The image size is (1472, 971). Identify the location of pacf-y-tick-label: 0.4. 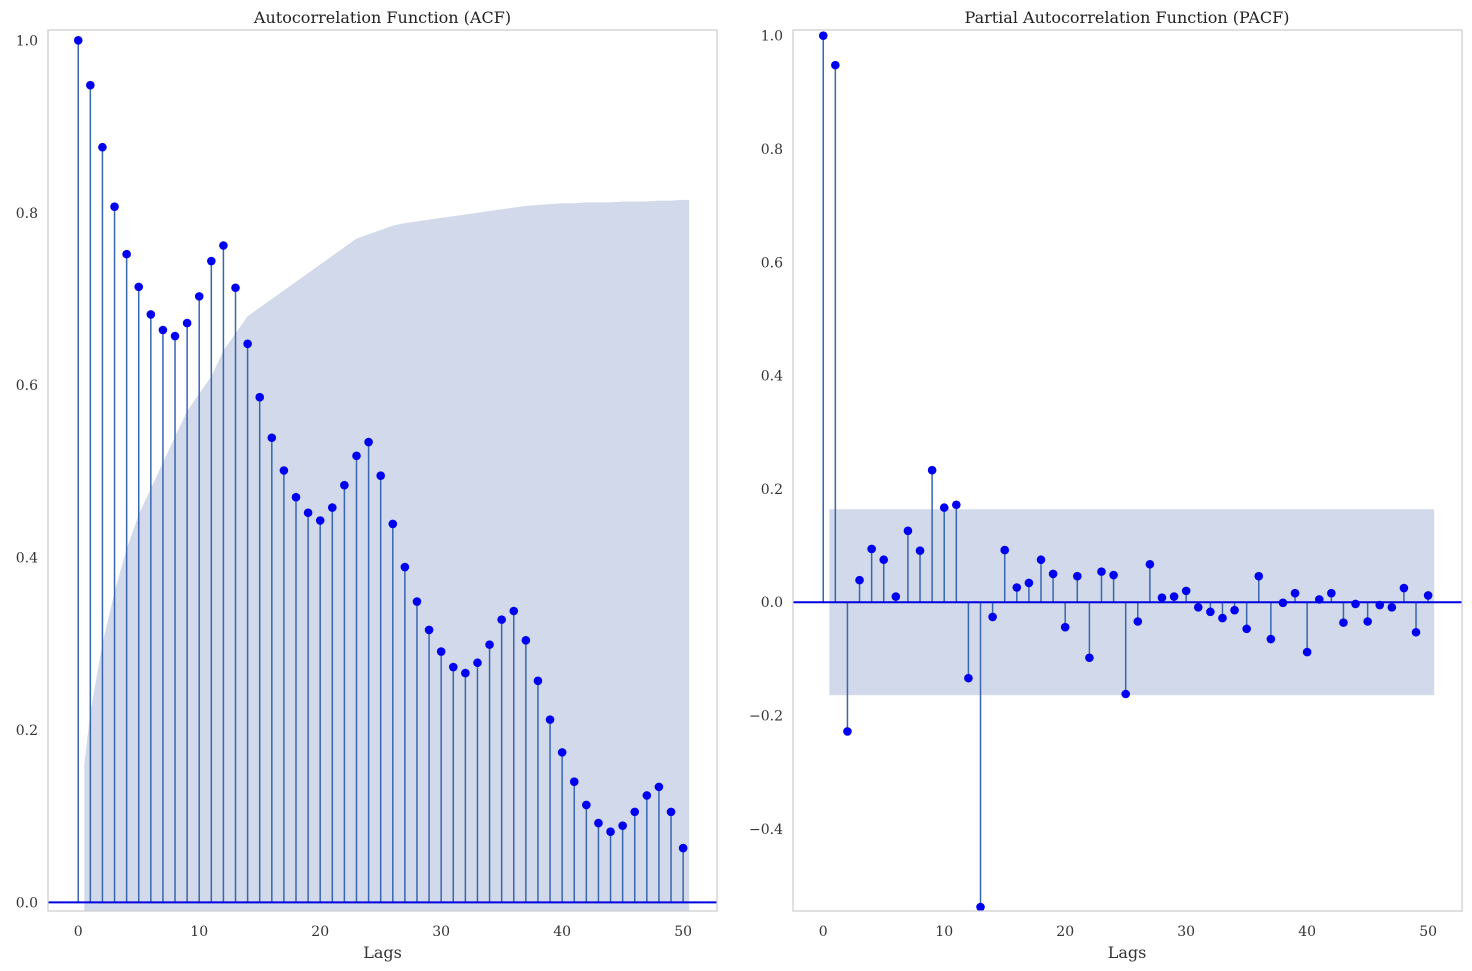
(772, 377).